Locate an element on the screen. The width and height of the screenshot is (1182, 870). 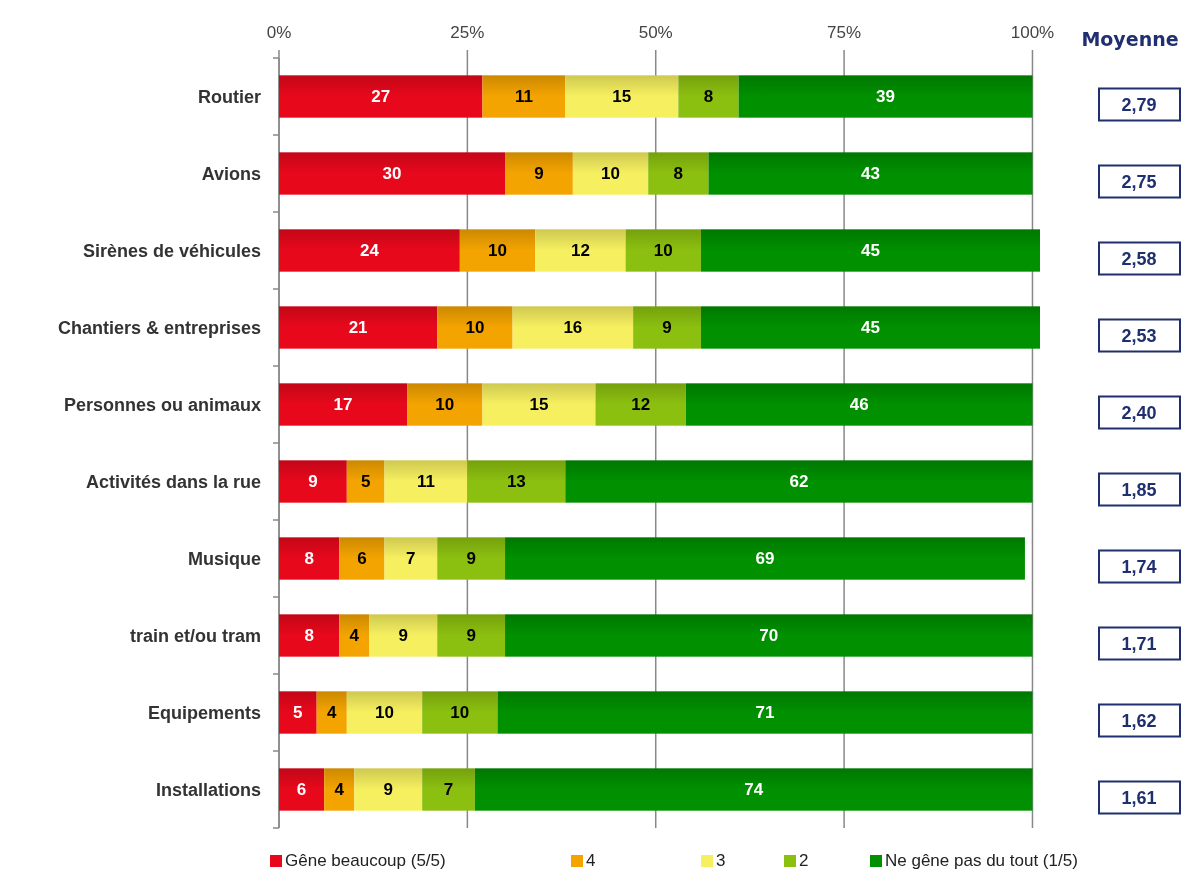
text: 1,74 is located at coordinates (1139, 566).